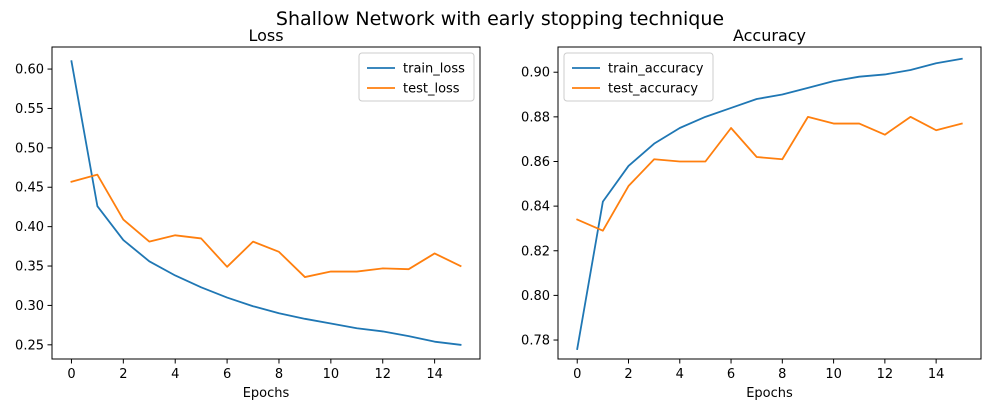  Describe the element at coordinates (628, 374) in the screenshot. I see `accuracy-x-tick-label: 2` at that location.